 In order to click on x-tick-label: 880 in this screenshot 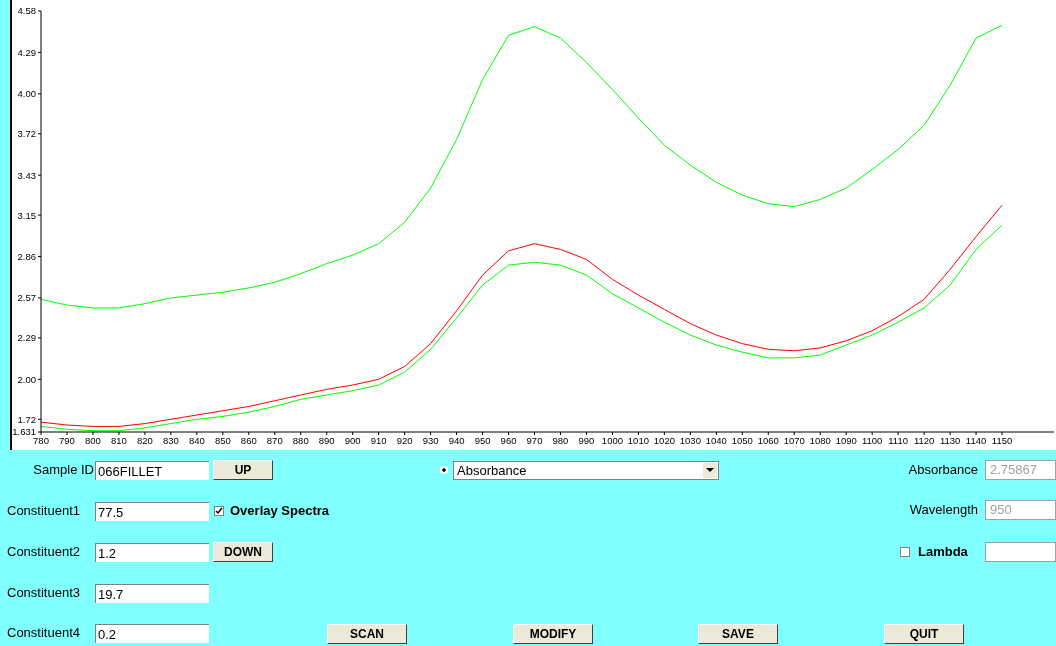, I will do `click(300, 440)`.